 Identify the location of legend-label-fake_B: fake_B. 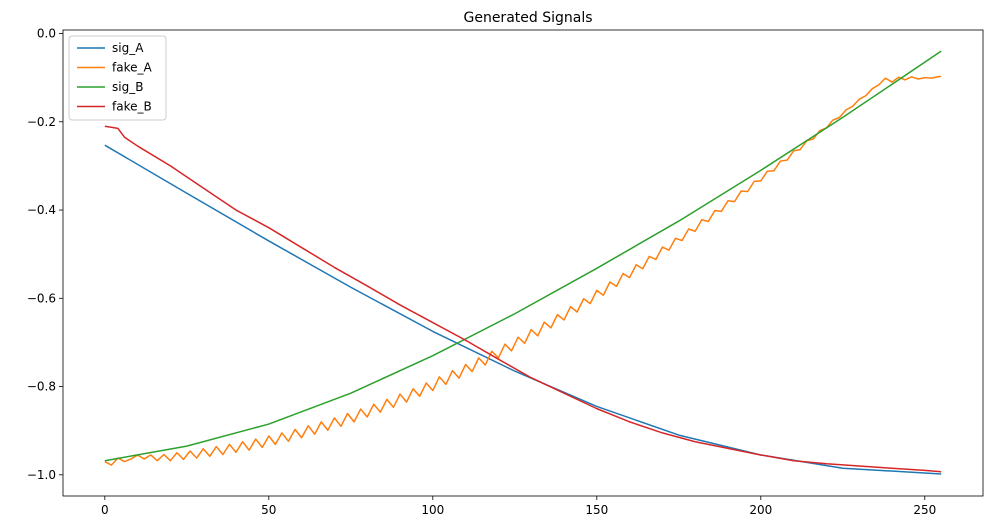
(132, 107).